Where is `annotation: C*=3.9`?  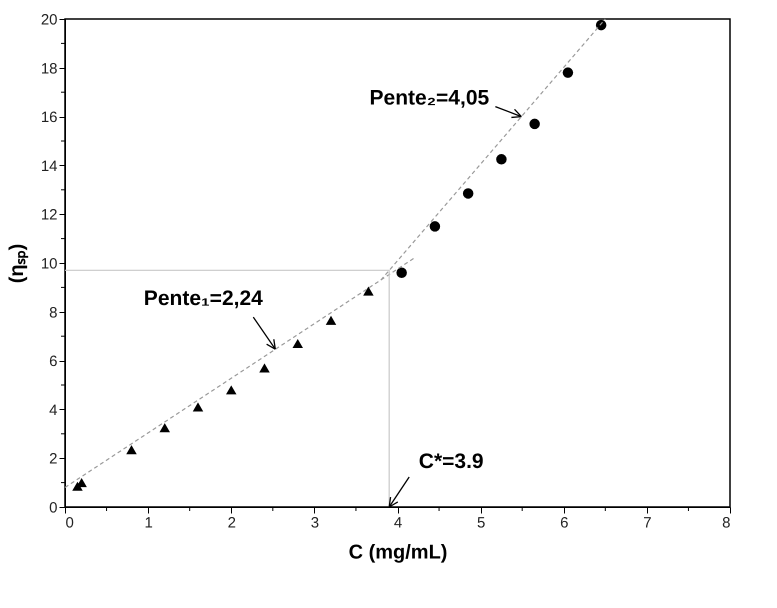
annotation: C*=3.9 is located at coordinates (451, 461).